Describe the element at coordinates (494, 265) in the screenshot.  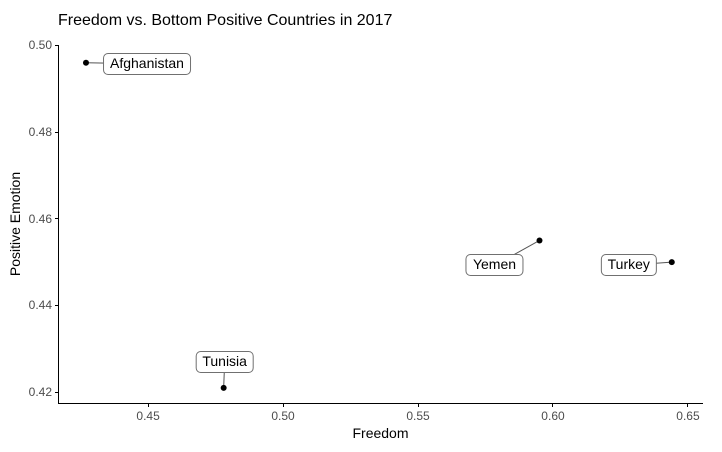
I see `country-label-yemen: Yemen` at that location.